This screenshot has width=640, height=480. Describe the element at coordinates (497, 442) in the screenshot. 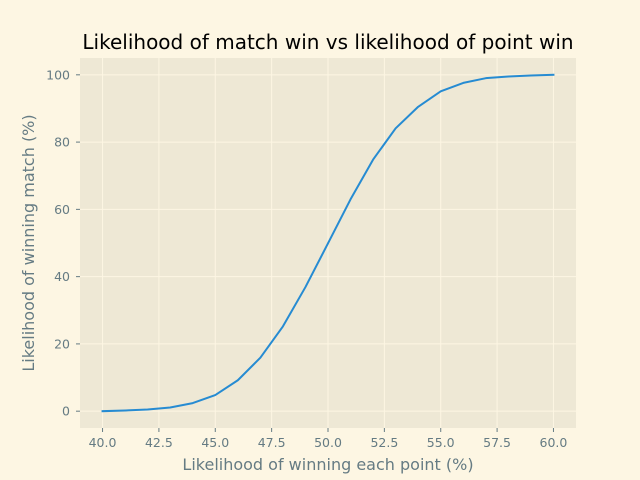

I see `x-tick-label: 57.5` at that location.